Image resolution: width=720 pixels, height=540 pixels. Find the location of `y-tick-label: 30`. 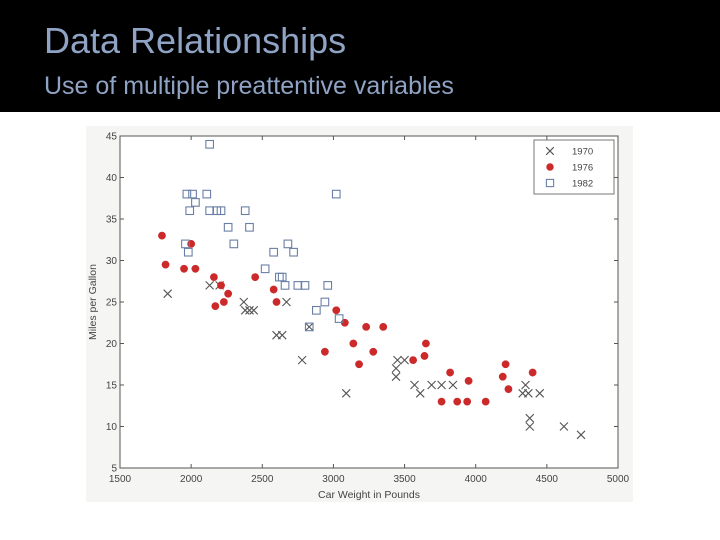

y-tick-label: 30 is located at coordinates (112, 261).